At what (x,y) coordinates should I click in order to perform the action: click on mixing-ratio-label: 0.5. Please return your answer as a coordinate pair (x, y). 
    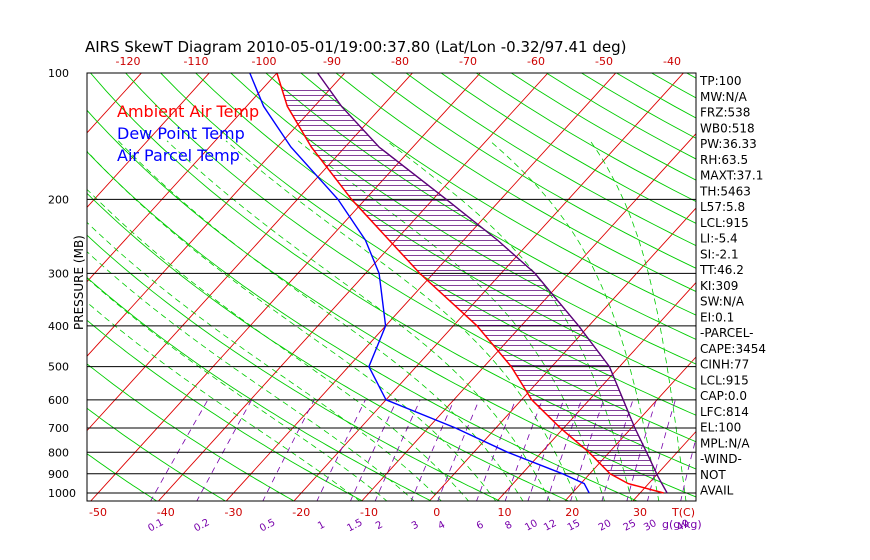
    Looking at the image, I should click on (267, 525).